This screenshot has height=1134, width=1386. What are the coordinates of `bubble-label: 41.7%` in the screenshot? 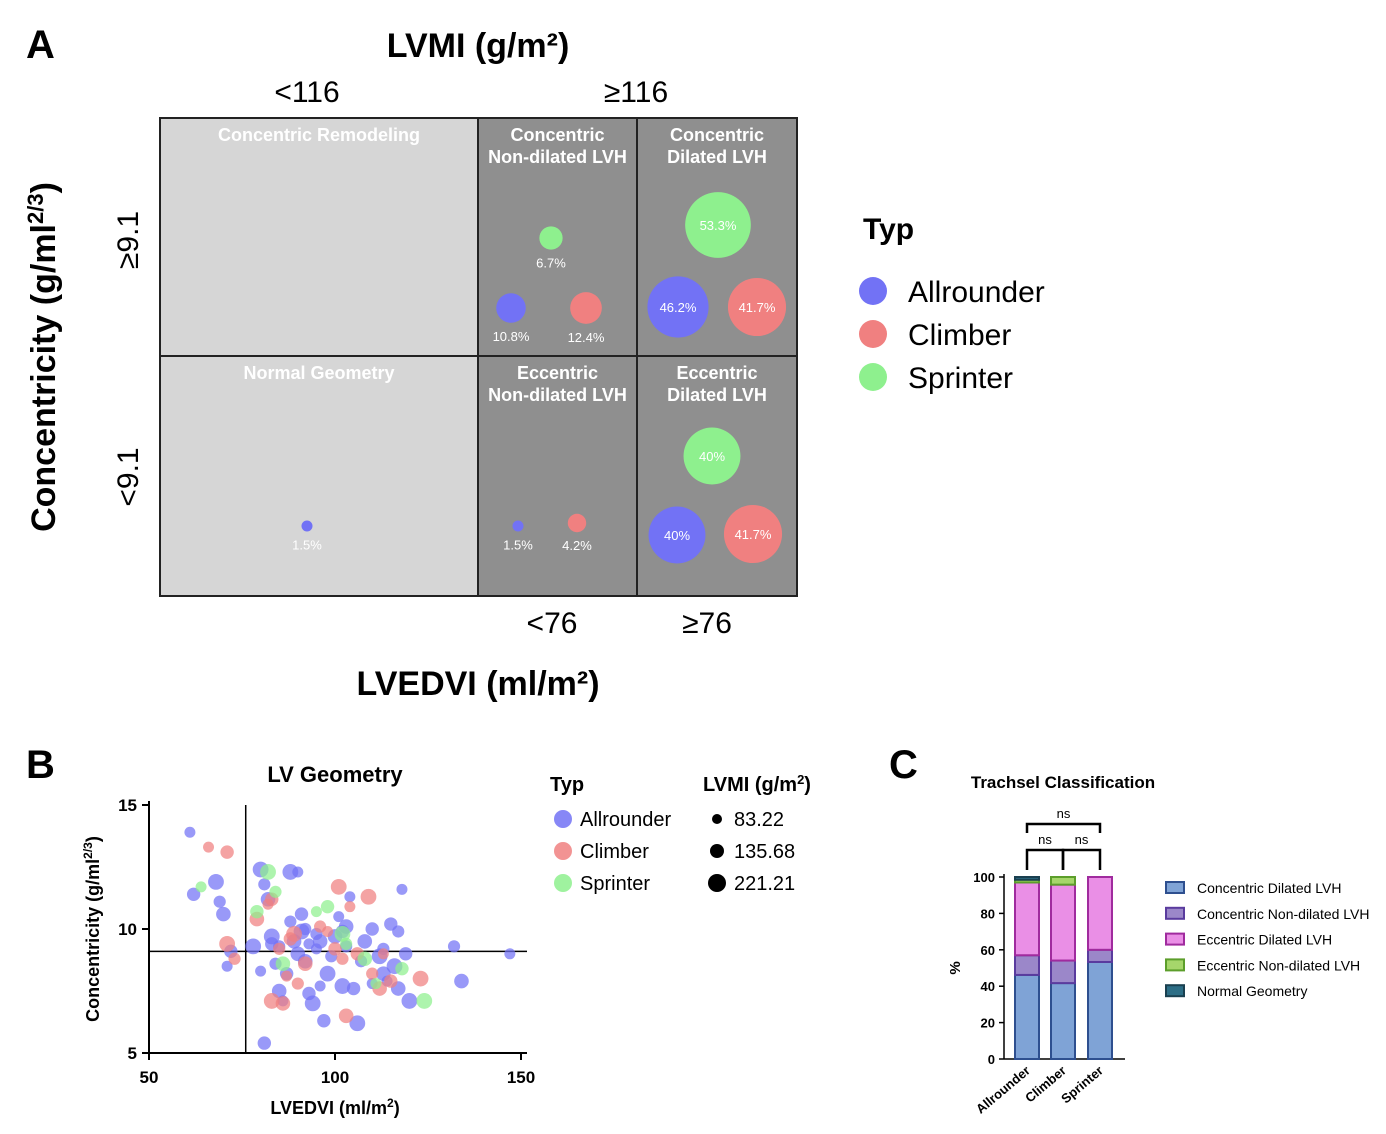 It's located at (757, 307).